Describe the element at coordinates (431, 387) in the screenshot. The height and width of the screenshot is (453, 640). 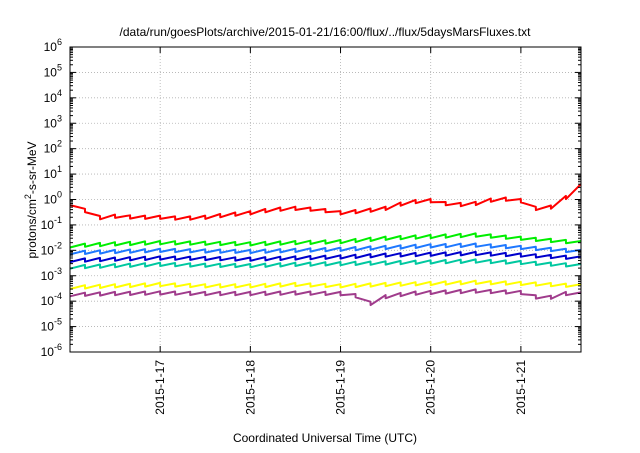
I see `x-tick-label: 2015-1-20` at that location.